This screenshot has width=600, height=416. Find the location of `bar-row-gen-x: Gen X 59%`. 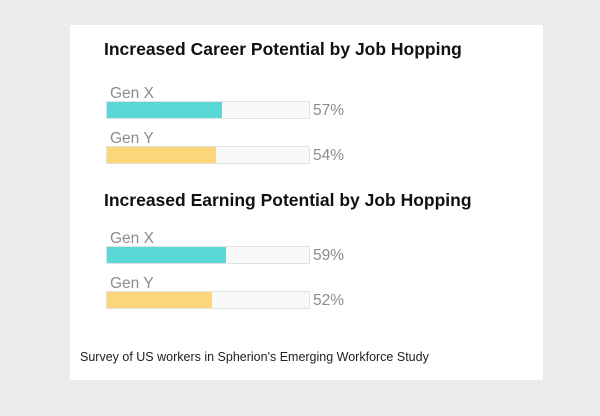

bar-row-gen-x: Gen X 59% is located at coordinates (306, 253).